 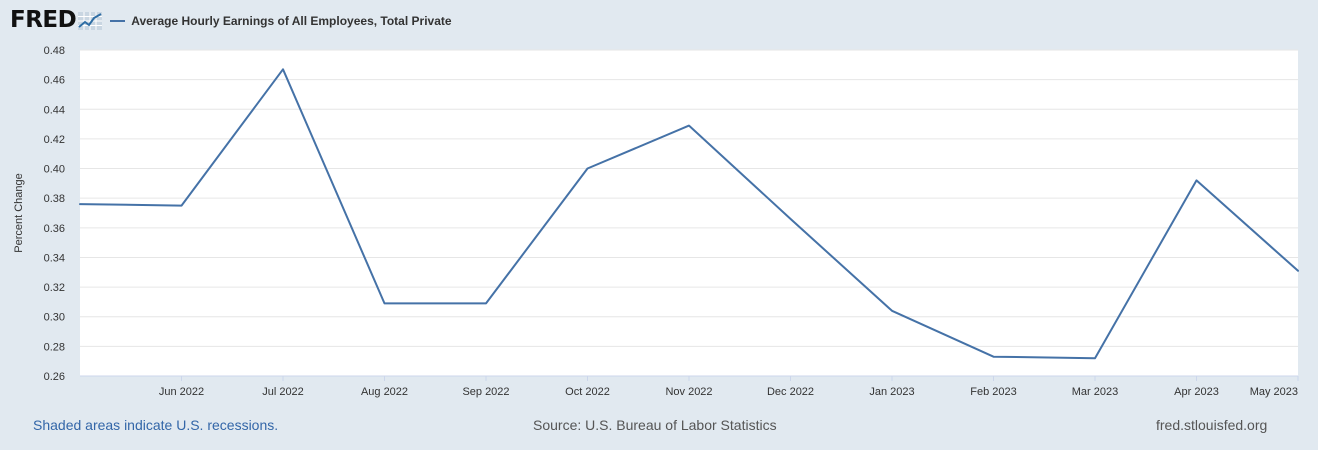 What do you see at coordinates (891, 392) in the screenshot?
I see `x-tick-label: Jan 2023` at bounding box center [891, 392].